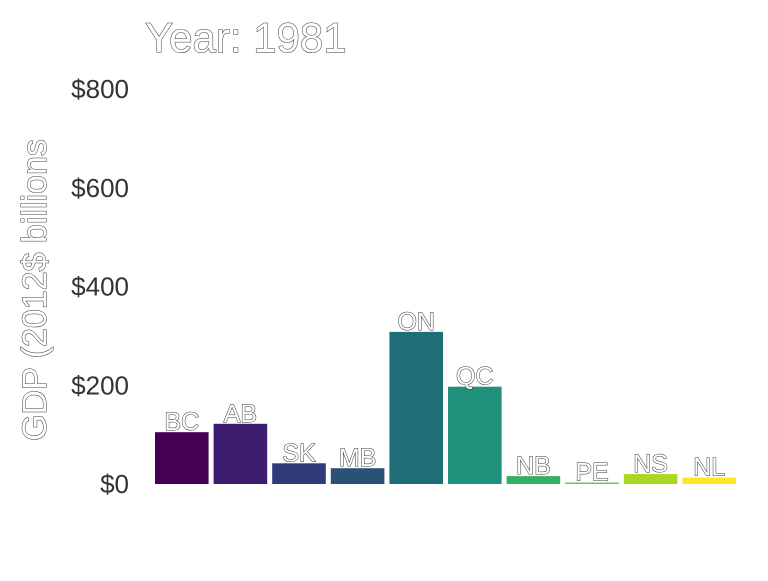  What do you see at coordinates (358, 458) in the screenshot?
I see `bar-label-mb: MB` at bounding box center [358, 458].